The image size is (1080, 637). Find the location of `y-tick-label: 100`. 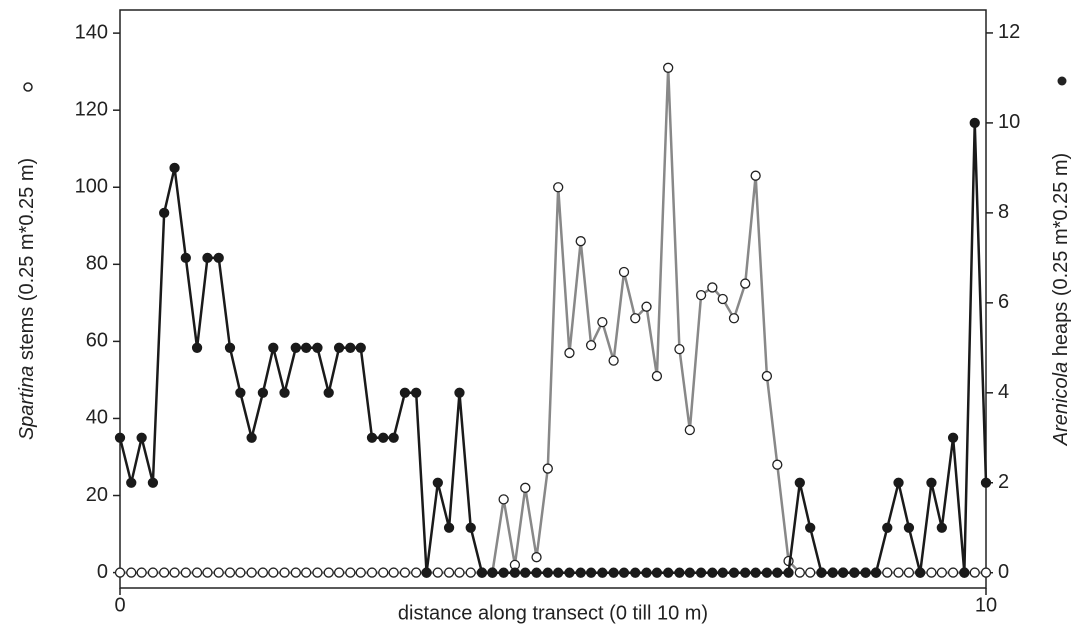

y-tick-label: 100 is located at coordinates (91, 187).